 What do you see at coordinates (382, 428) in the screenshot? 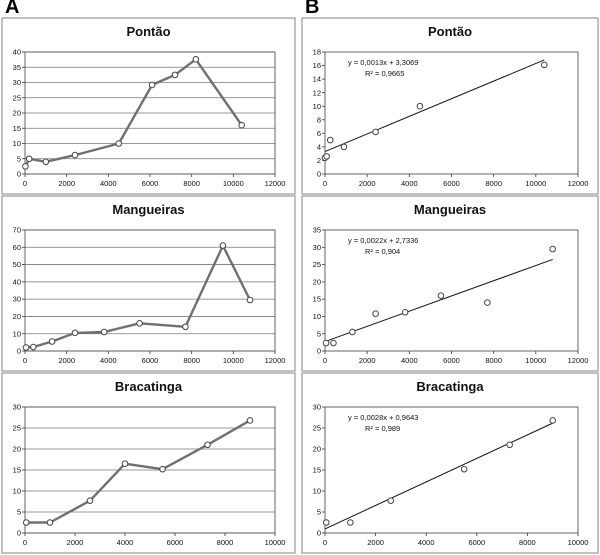
I see `r-squared-label: R² = 0,989` at bounding box center [382, 428].